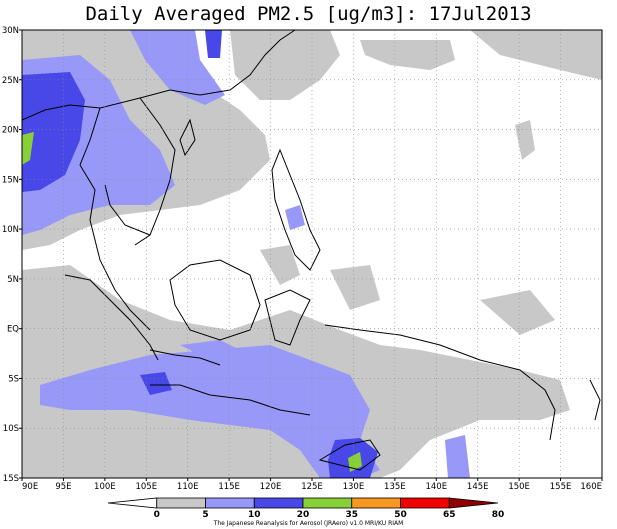  Describe the element at coordinates (10, 180) in the screenshot. I see `y-tick-label: 15N` at that location.